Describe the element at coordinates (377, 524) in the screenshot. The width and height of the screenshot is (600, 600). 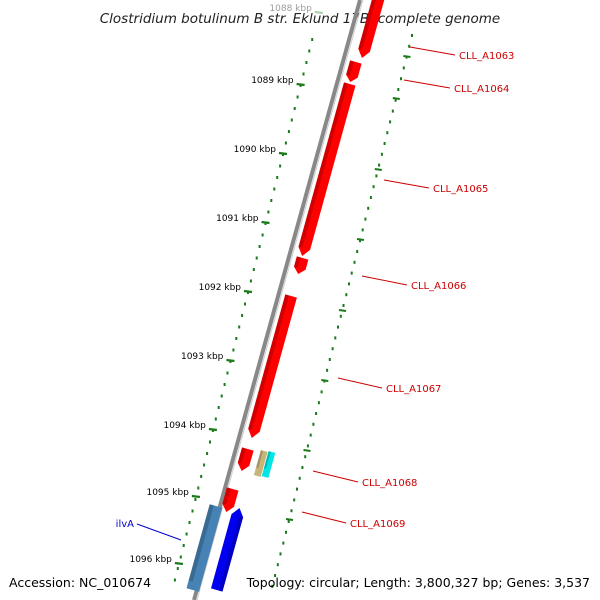
I see `gene-label: CLL_A1069` at that location.